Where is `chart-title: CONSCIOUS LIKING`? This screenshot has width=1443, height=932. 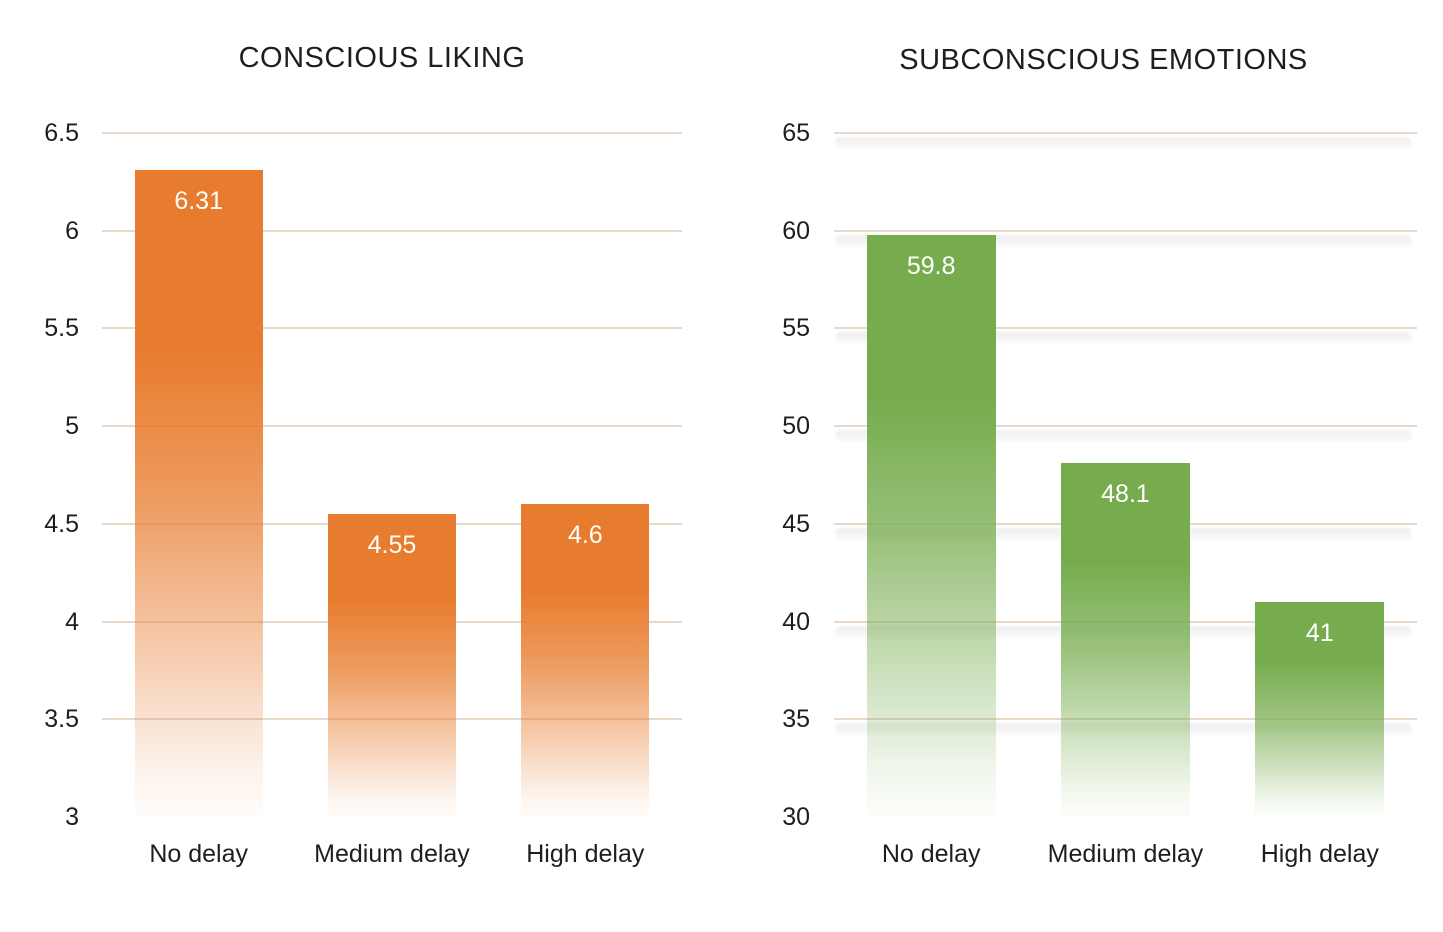
chart-title: CONSCIOUS LIKING is located at coordinates (382, 58).